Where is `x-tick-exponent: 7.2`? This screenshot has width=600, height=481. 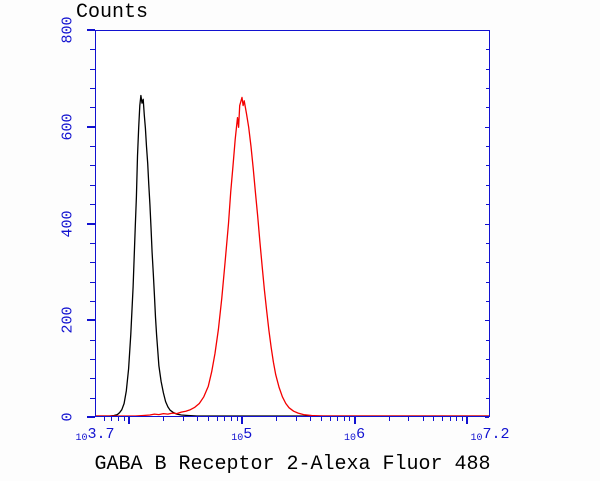 x-tick-exponent: 7.2 is located at coordinates (496, 434).